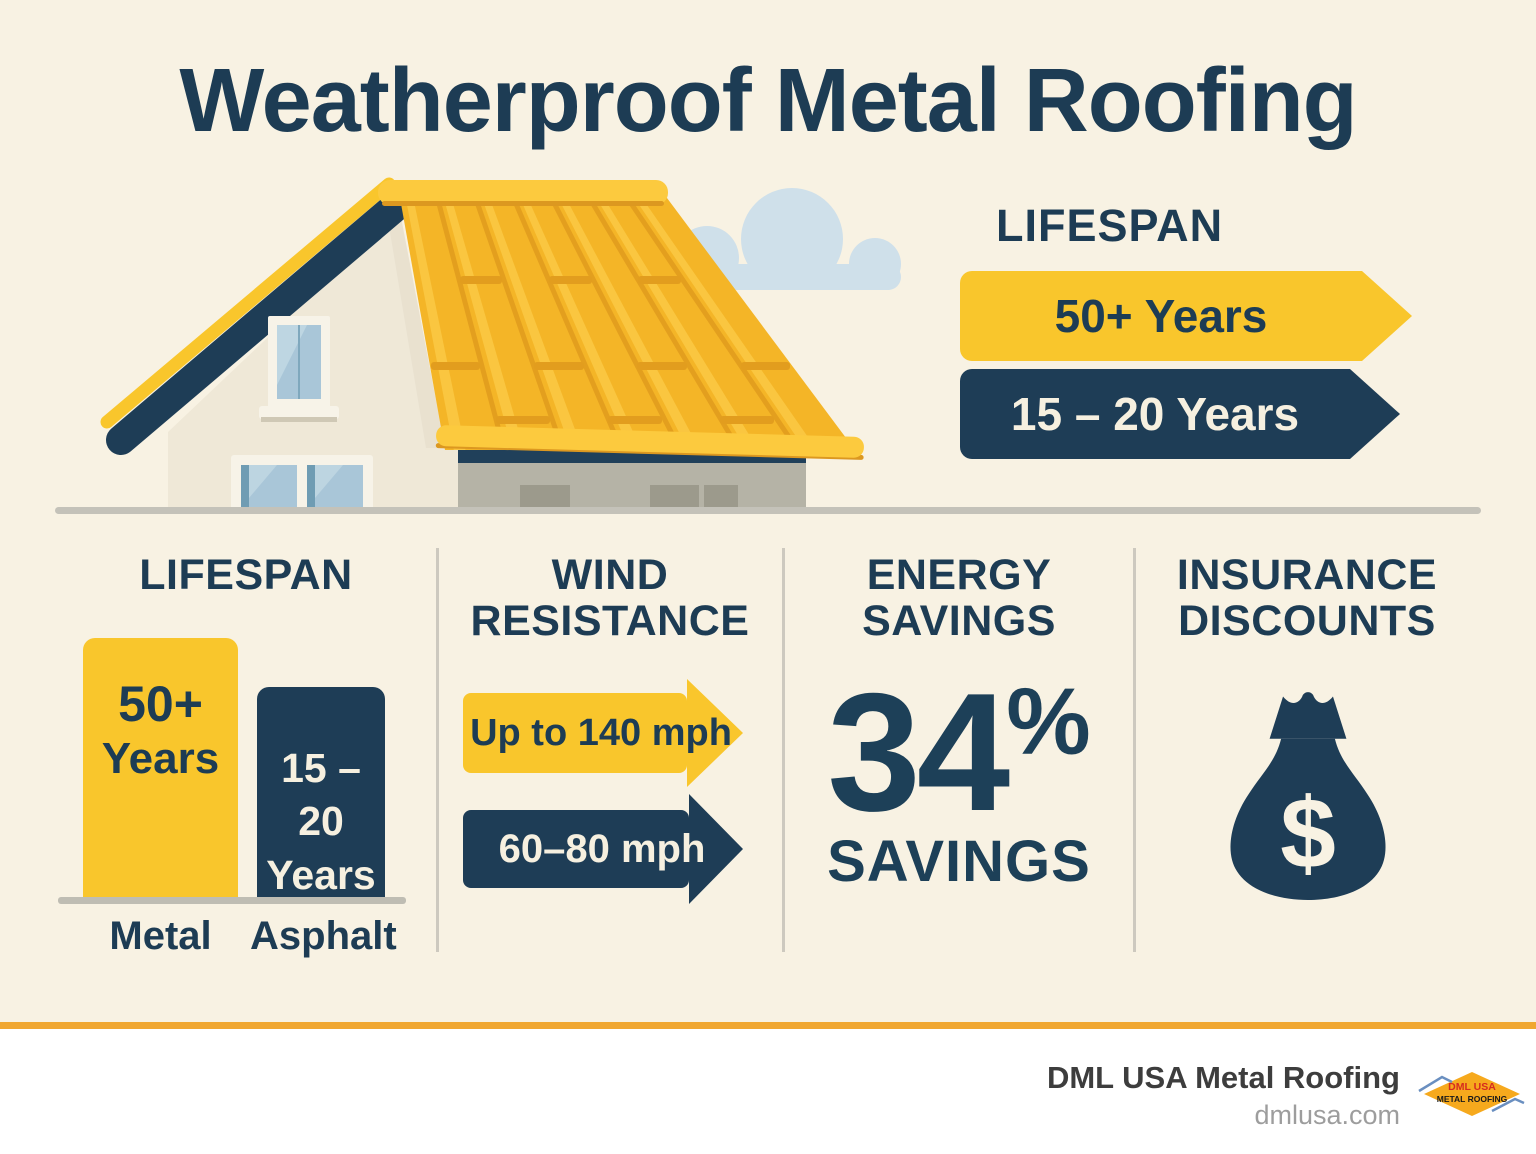 Image resolution: width=1536 pixels, height=1154 pixels. What do you see at coordinates (160, 704) in the screenshot?
I see `metal-bar-value: 50+` at bounding box center [160, 704].